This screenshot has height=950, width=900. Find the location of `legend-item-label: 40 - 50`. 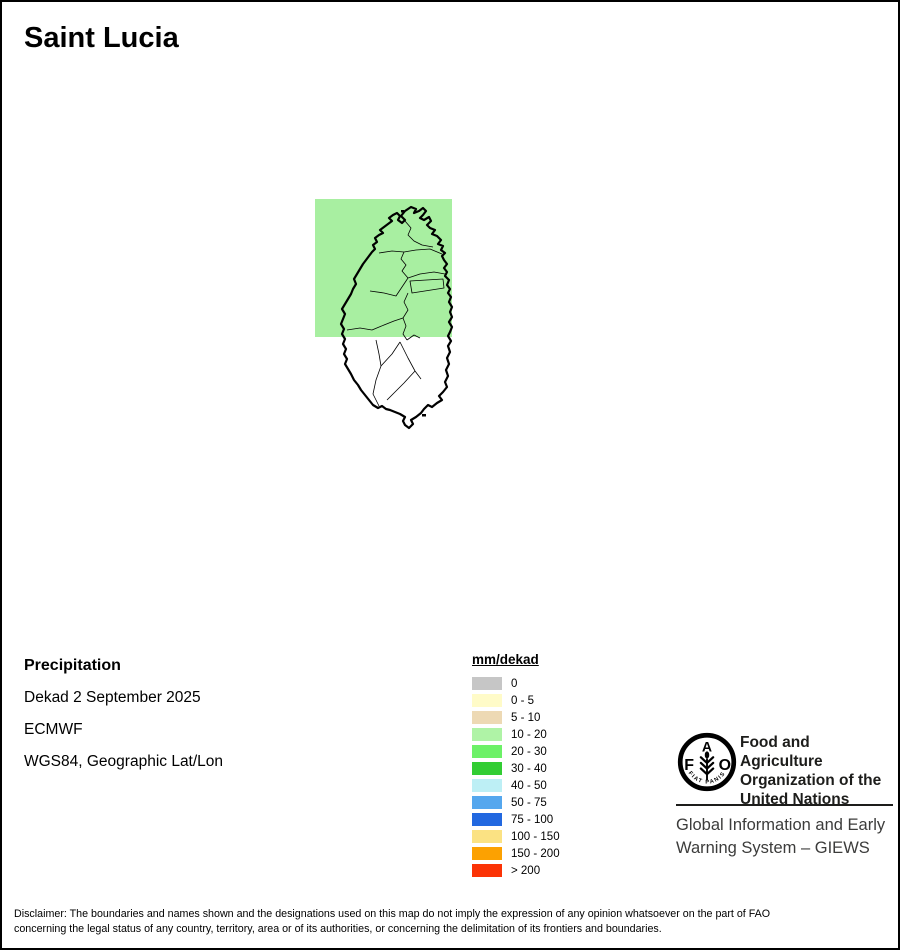

legend-item-label: 40 - 50 is located at coordinates (529, 785).